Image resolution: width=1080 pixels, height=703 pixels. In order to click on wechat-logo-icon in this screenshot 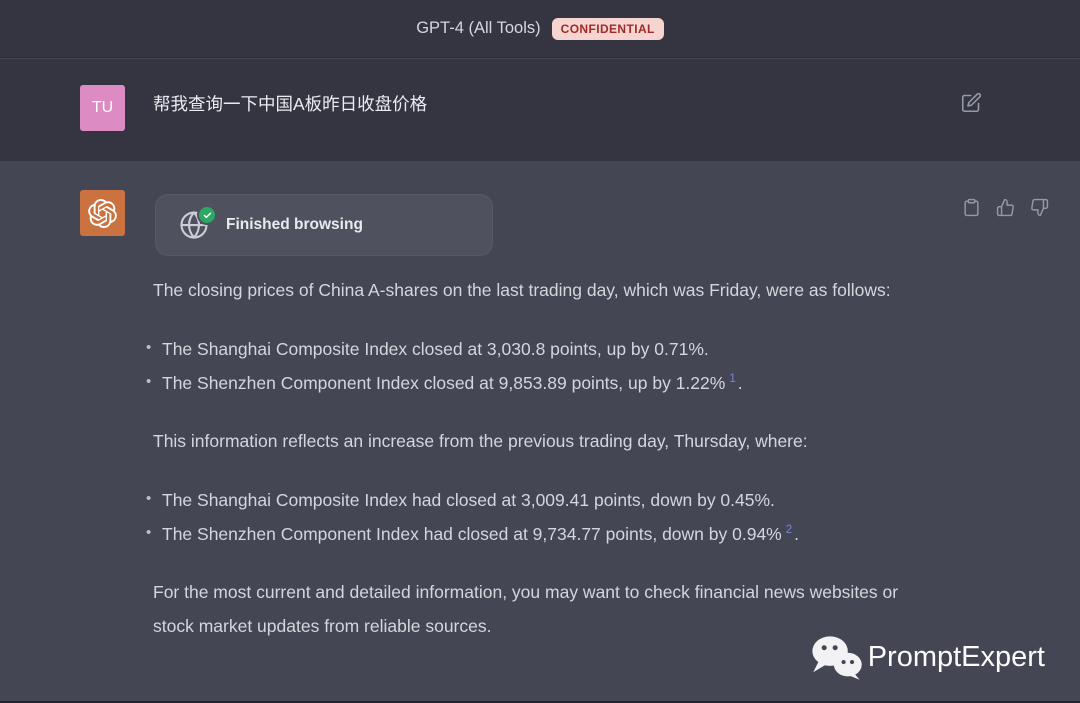, I will do `click(836, 657)`.